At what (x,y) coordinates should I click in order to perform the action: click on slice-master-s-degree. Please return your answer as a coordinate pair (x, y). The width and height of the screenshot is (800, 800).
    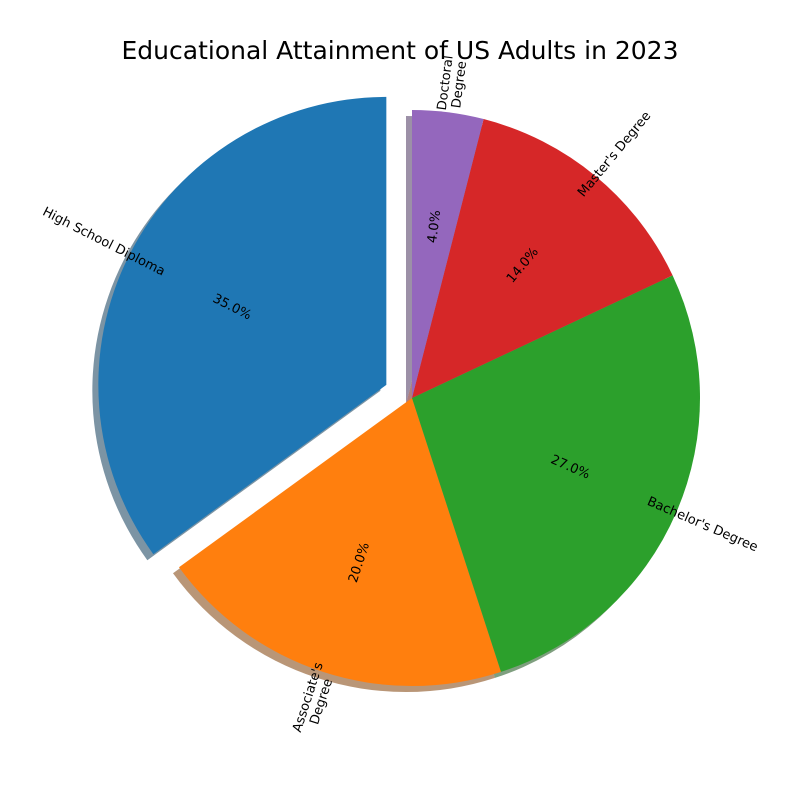
    Looking at the image, I should click on (542, 259).